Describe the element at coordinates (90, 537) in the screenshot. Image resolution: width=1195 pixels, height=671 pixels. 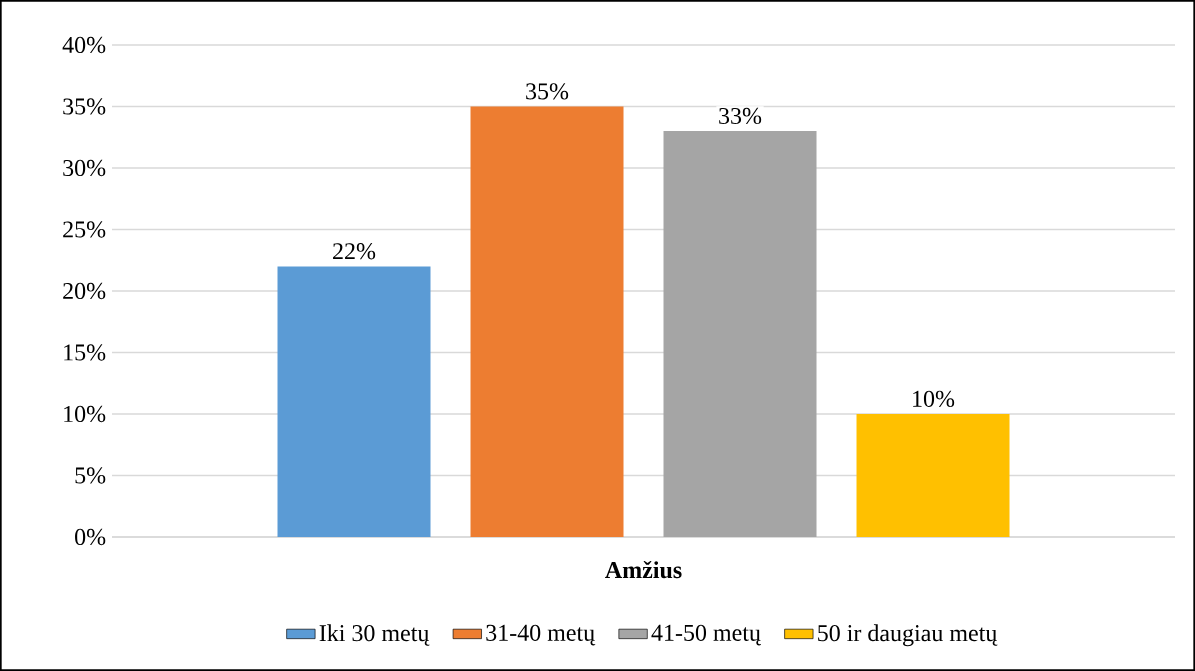
I see `y-tick-label: 0%` at that location.